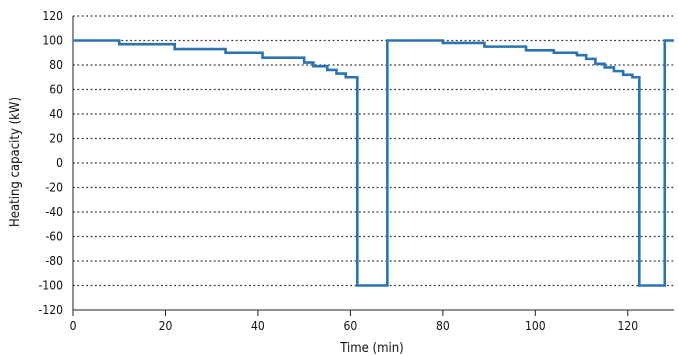 Image resolution: width=679 pixels, height=356 pixels. Describe the element at coordinates (56, 65) in the screenshot. I see `y-tick-label: 80` at that location.